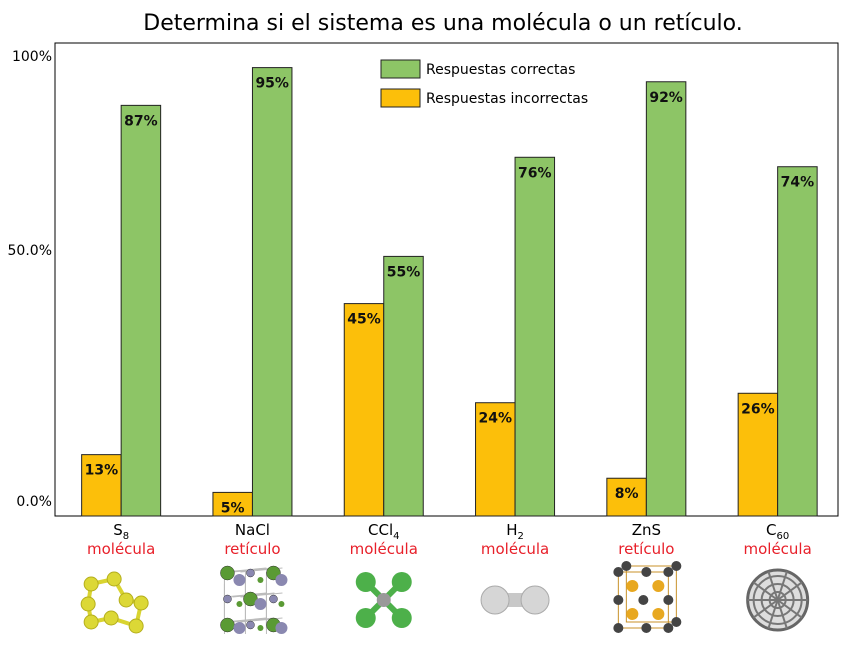 The height and width of the screenshot is (661, 862). What do you see at coordinates (771, 530) in the screenshot?
I see `formula: C` at bounding box center [771, 530].